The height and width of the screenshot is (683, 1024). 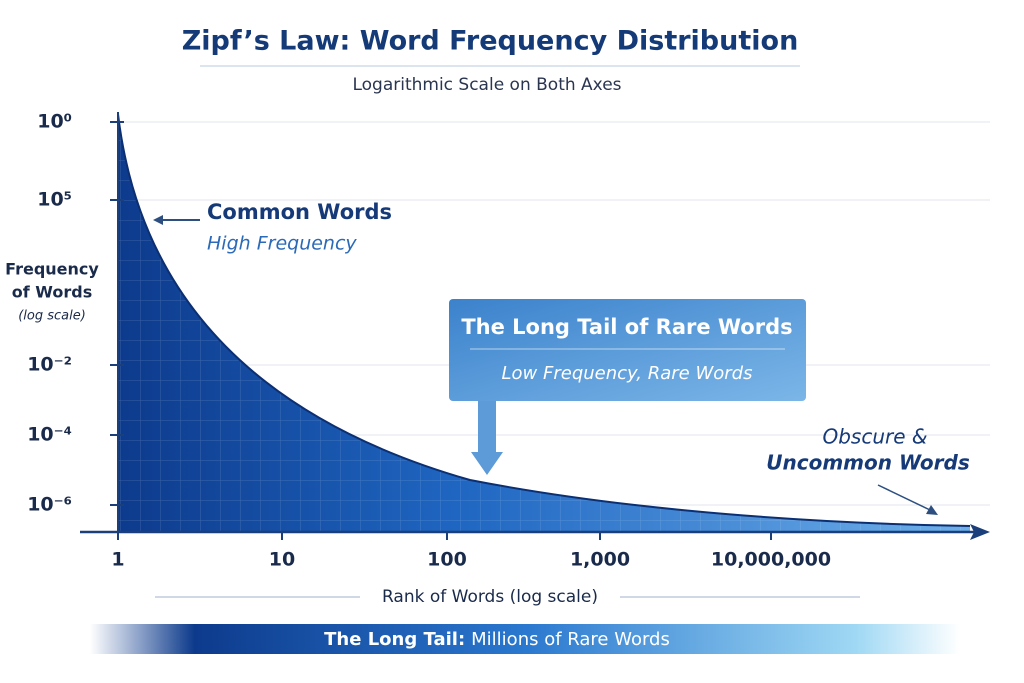 What do you see at coordinates (394, 639) in the screenshot?
I see `footer-bold: The Long Tail:` at bounding box center [394, 639].